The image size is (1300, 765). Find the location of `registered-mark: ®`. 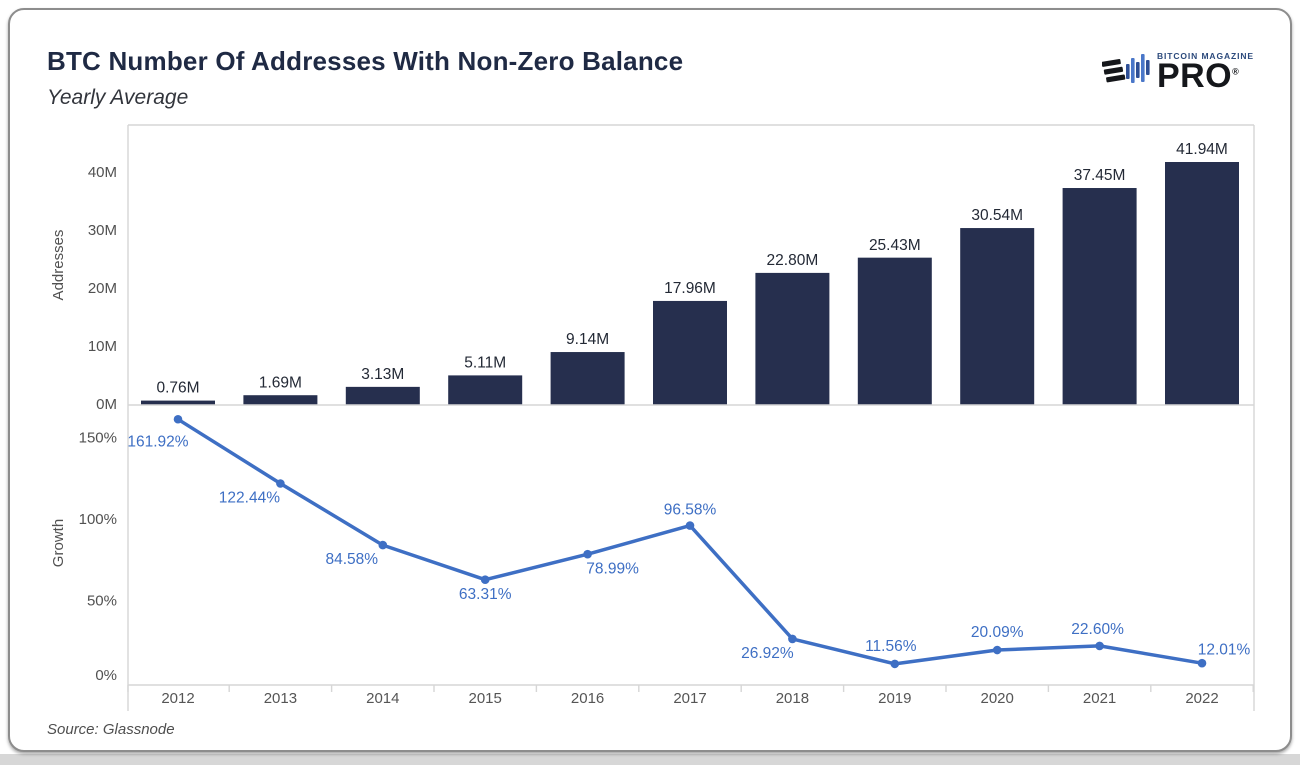

registered-mark: ® is located at coordinates (1236, 71).